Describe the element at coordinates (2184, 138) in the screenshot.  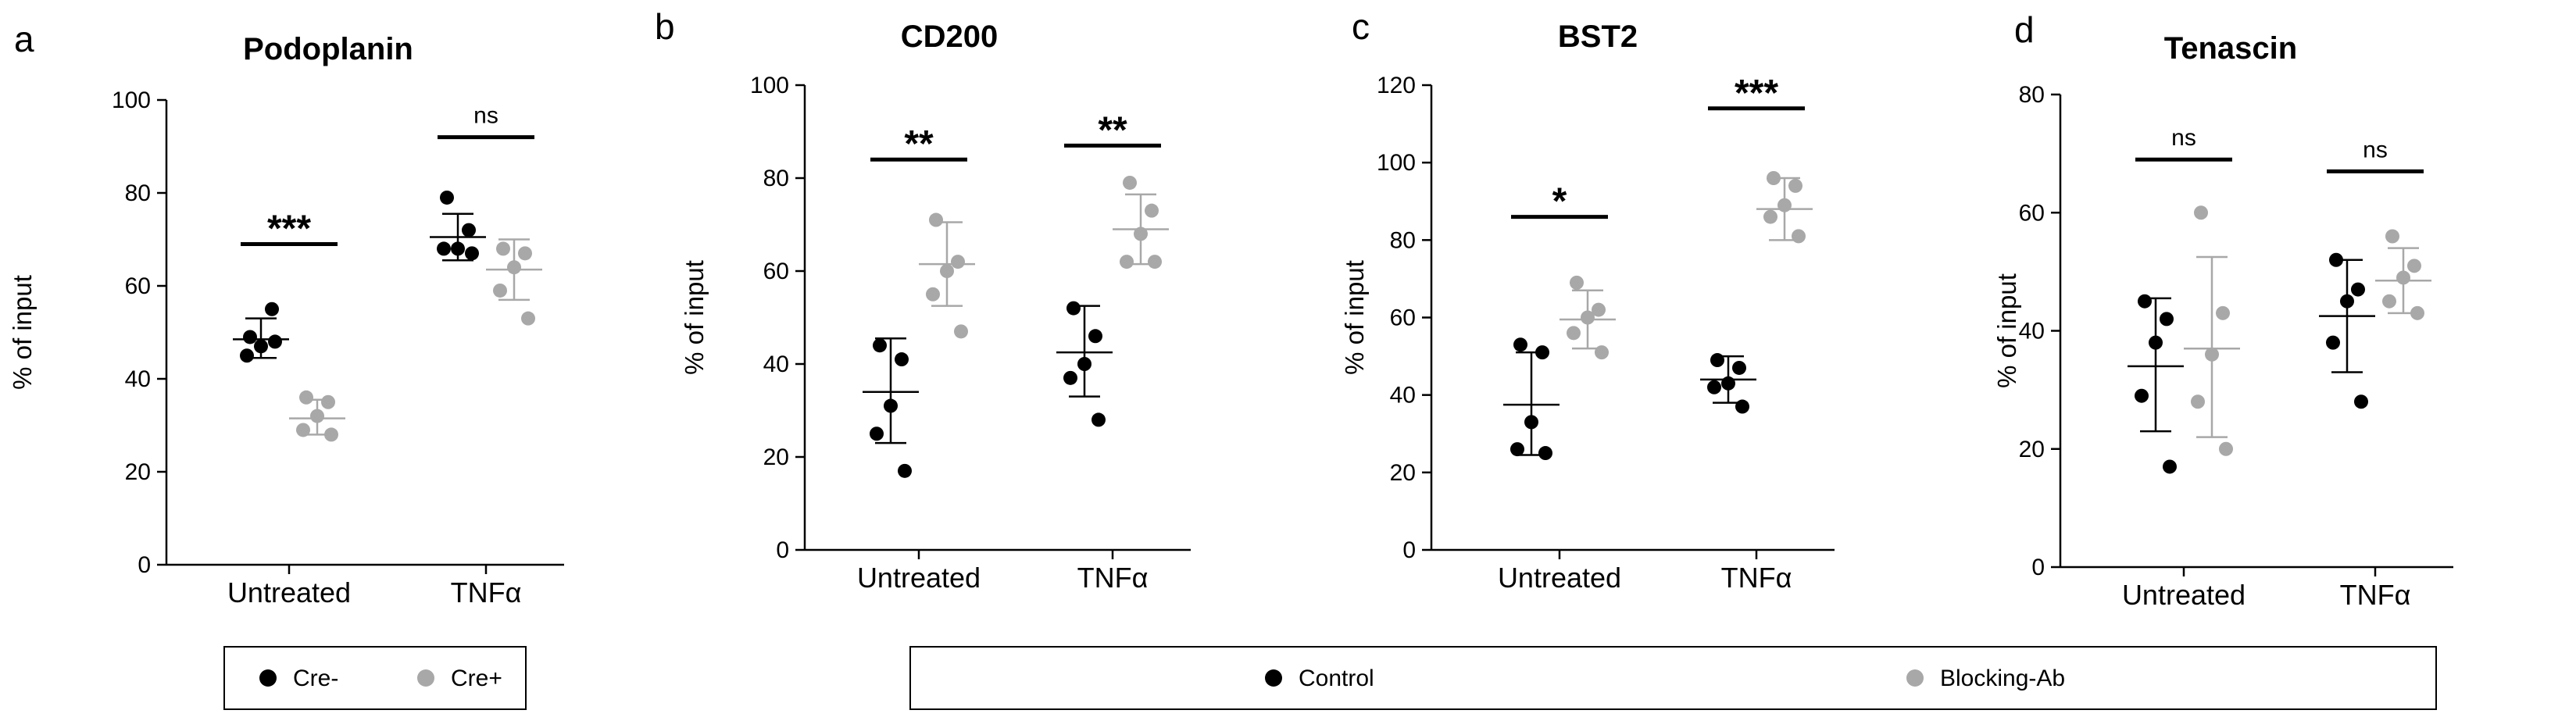
I see `significance-label: ns` at that location.